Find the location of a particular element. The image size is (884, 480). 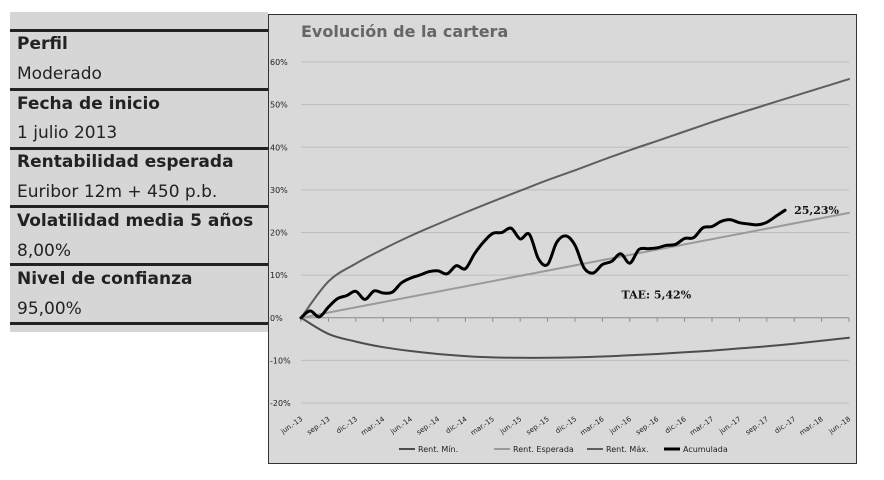

x-tick-label: mar.-18 is located at coordinates (811, 426).